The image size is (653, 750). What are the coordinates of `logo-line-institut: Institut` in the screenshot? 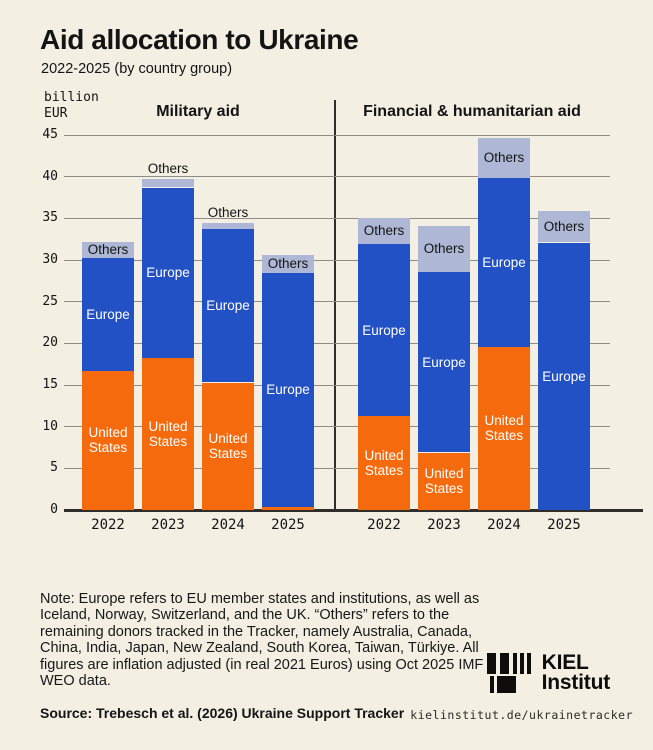 It's located at (576, 682).